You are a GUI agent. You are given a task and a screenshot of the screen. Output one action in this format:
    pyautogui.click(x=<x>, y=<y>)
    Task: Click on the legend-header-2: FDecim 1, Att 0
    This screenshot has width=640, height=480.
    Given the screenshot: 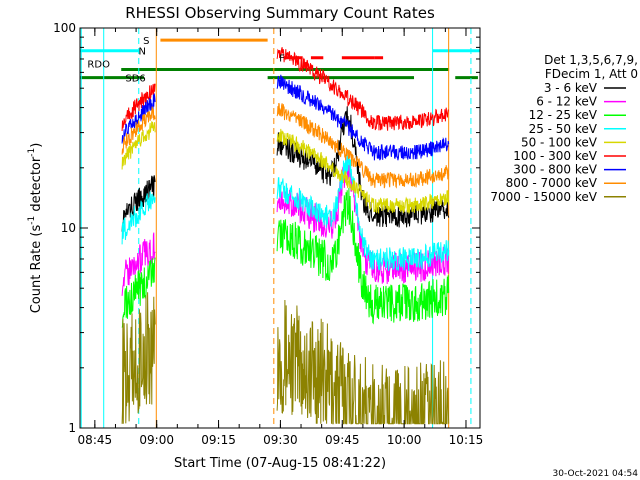 What is the action you would take?
    pyautogui.click(x=591, y=74)
    